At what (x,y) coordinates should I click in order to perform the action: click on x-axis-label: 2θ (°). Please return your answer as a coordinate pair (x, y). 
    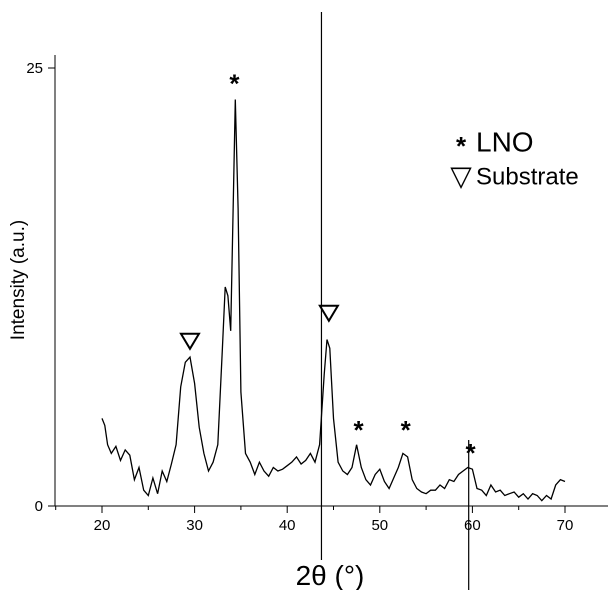
    Looking at the image, I should click on (330, 575).